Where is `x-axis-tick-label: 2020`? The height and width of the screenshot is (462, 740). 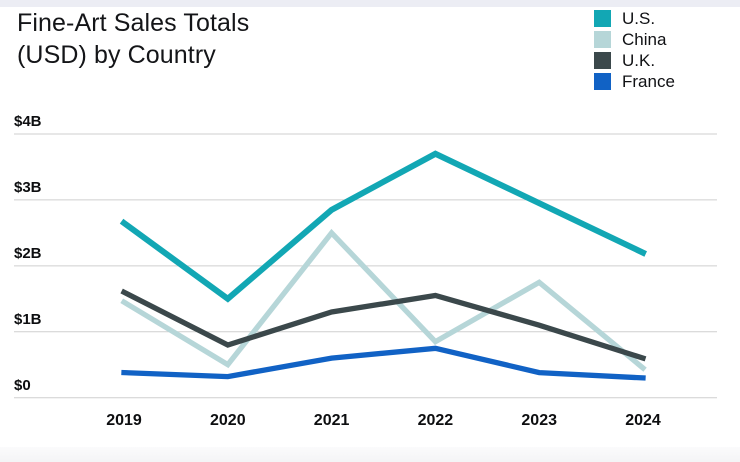
x-axis-tick-label: 2020 is located at coordinates (228, 420).